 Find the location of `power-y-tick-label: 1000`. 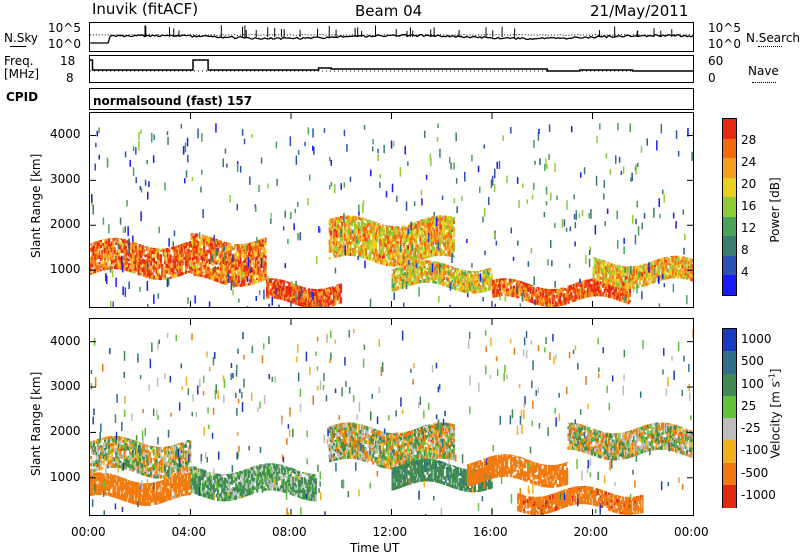

power-y-tick-label: 1000 is located at coordinates (65, 269).